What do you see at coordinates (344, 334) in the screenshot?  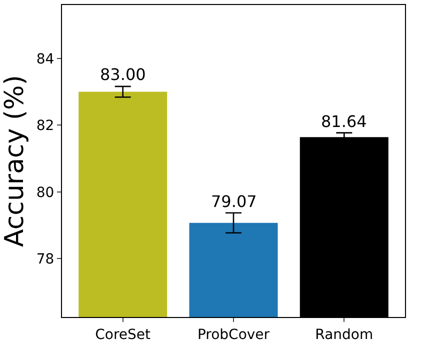 I see `x-tick-label: Random` at bounding box center [344, 334].